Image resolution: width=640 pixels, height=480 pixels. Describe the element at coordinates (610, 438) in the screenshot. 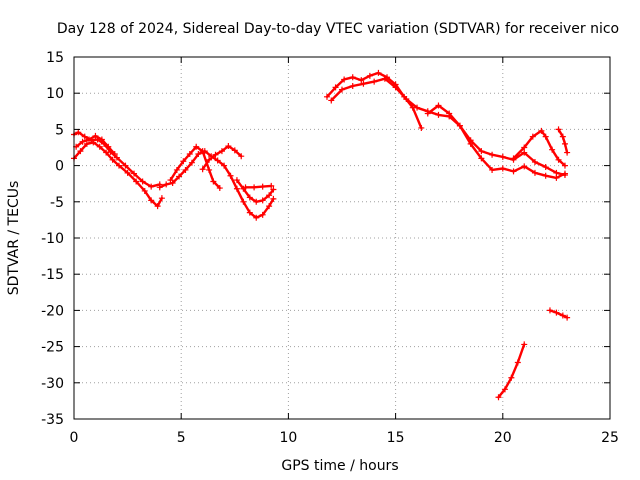

I see `x-tick-label: 25` at that location.